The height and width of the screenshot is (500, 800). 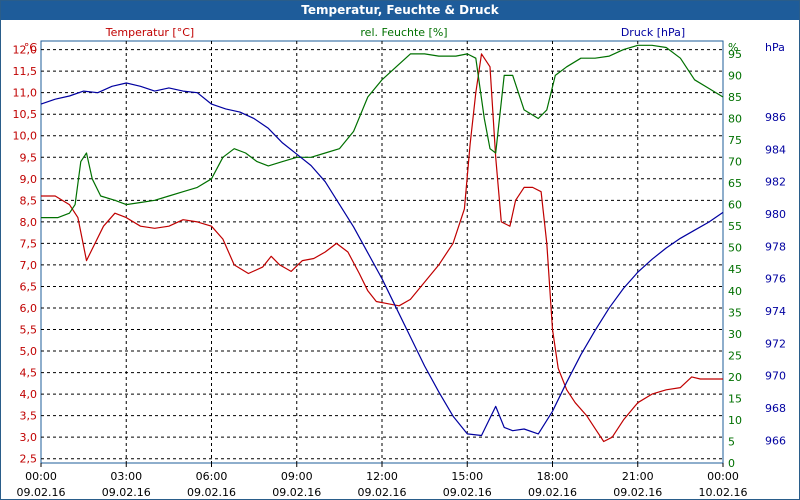 I want to click on y-tick-temperature: 5,0, so click(x=29, y=351).